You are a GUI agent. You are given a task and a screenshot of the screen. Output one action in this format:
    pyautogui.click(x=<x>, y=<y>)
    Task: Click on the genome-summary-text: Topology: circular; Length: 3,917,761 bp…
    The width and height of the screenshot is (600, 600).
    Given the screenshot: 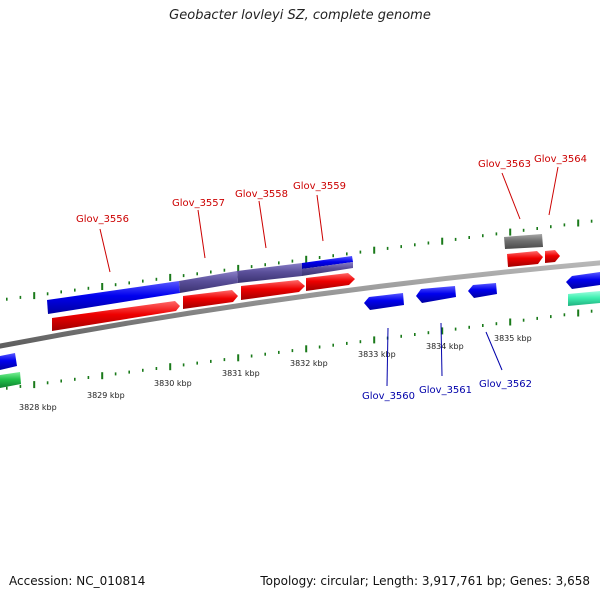 What is the action you would take?
    pyautogui.click(x=425, y=581)
    